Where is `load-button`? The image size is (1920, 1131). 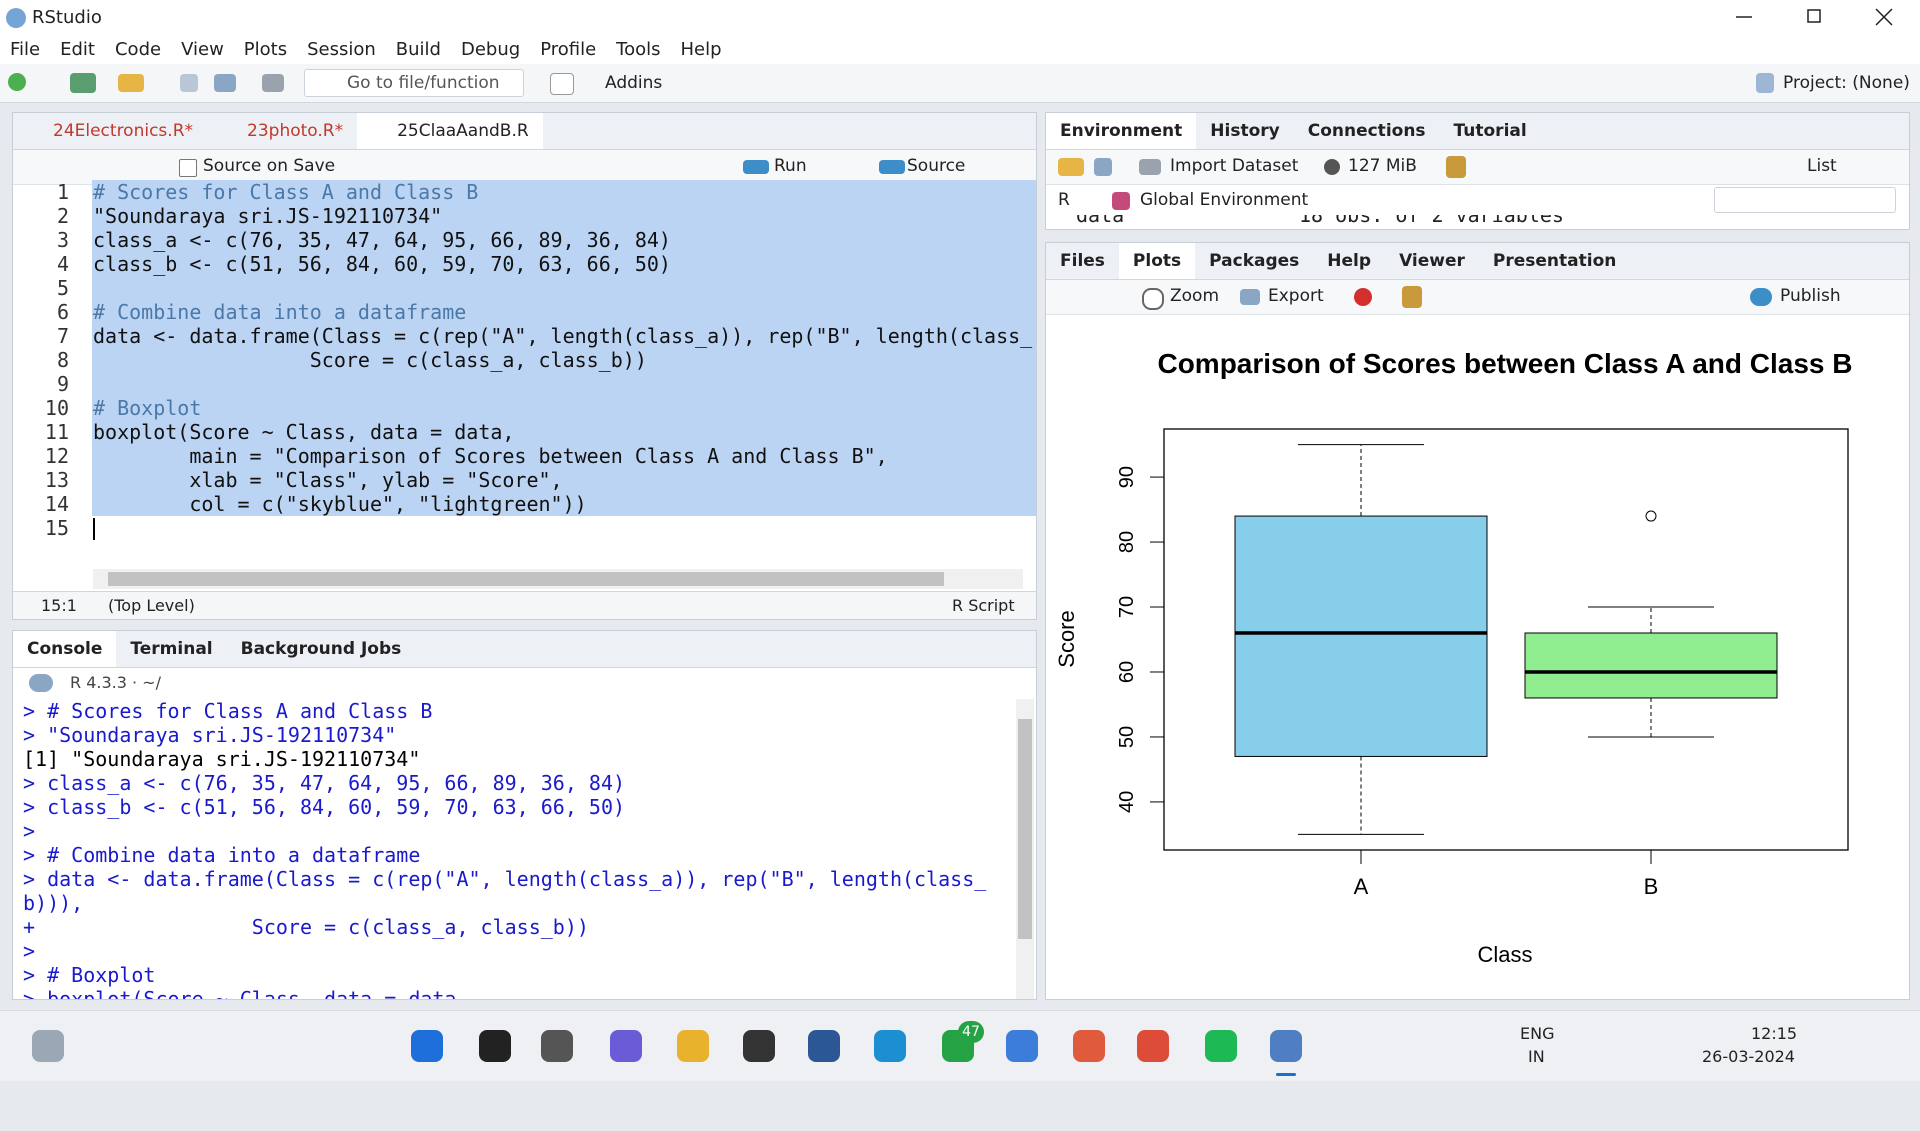 load-button is located at coordinates (1071, 167).